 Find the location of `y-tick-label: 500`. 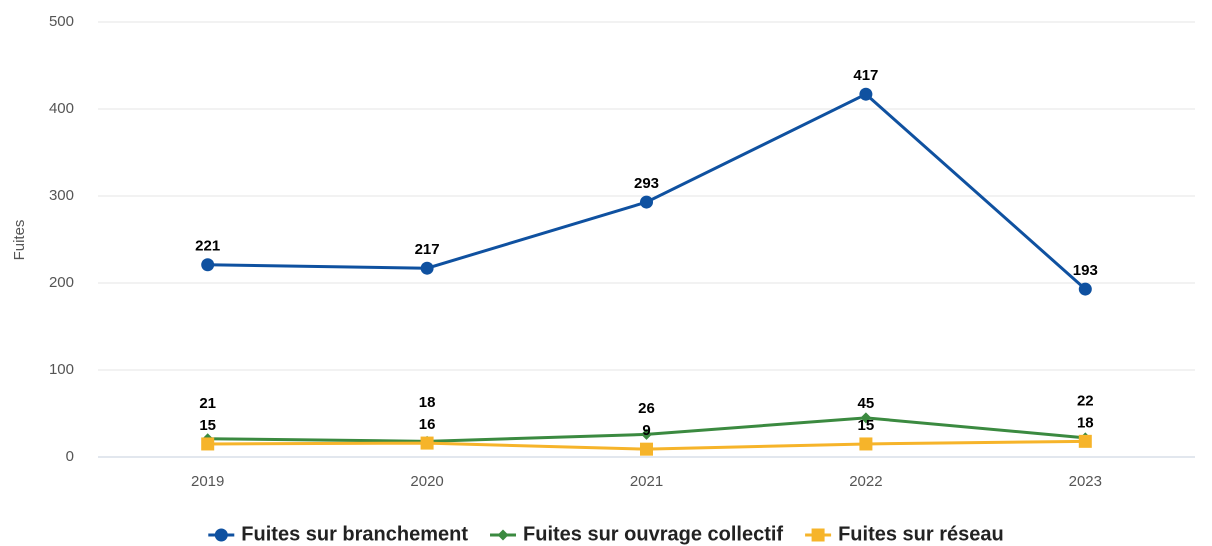

y-tick-label: 500 is located at coordinates (61, 21).